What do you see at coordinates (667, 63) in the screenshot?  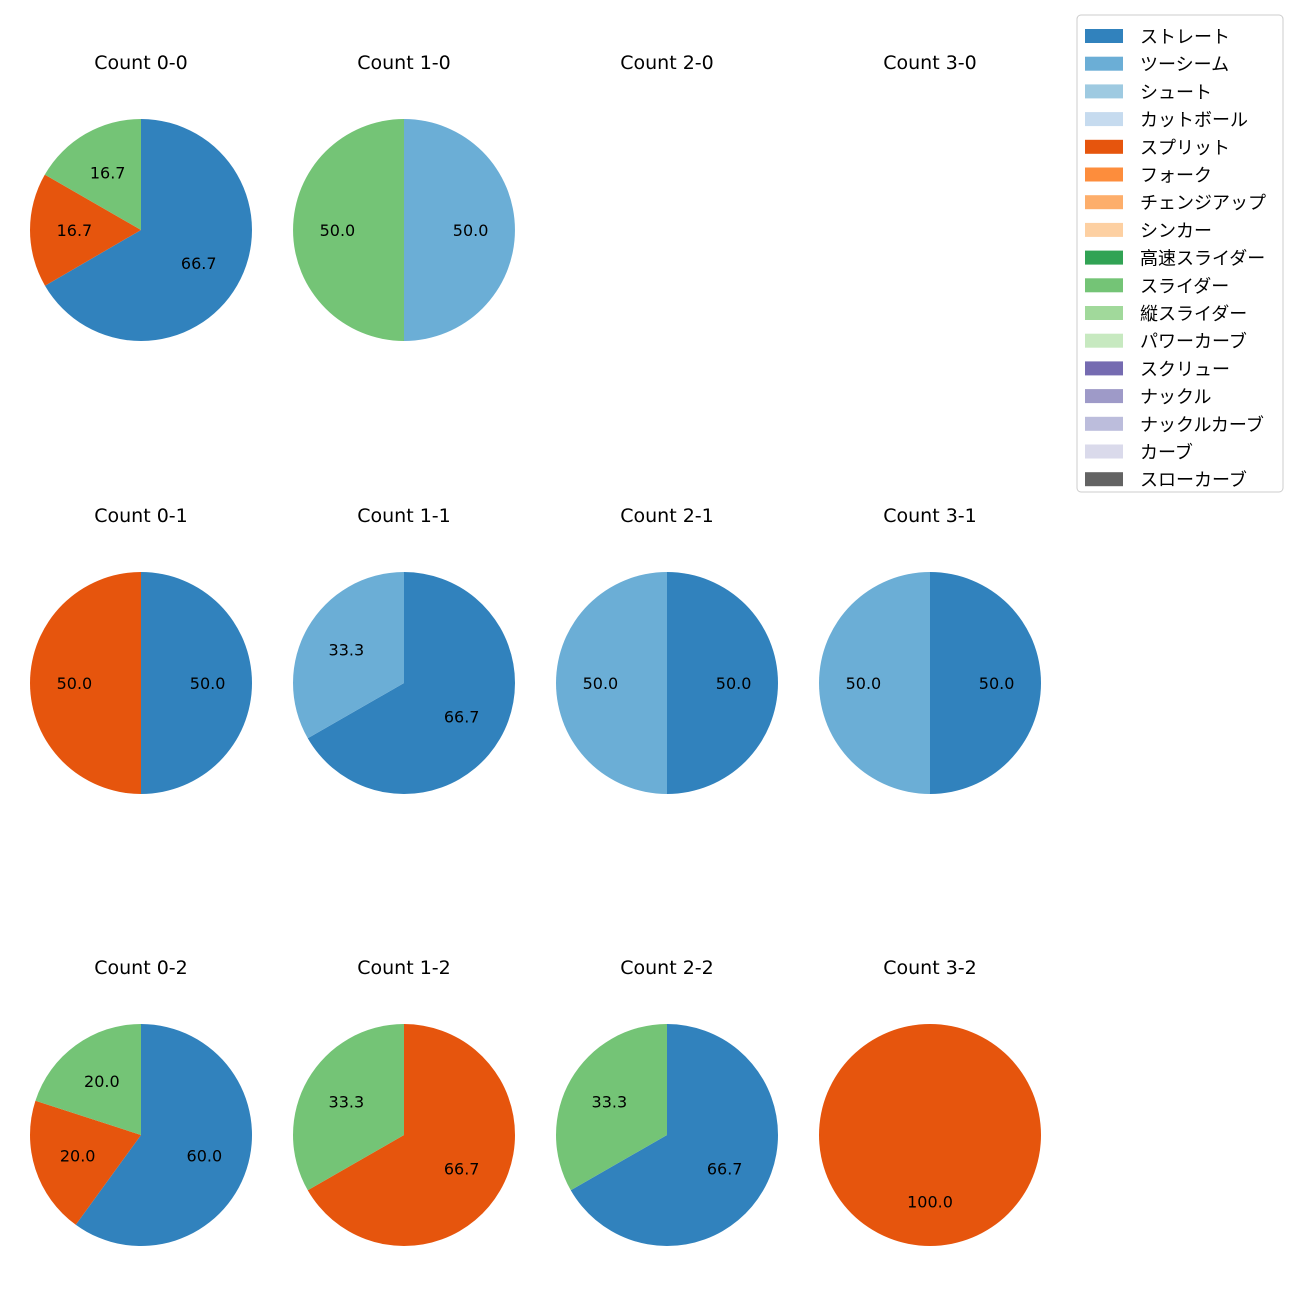 I see `pie-title: Count 2-0` at bounding box center [667, 63].